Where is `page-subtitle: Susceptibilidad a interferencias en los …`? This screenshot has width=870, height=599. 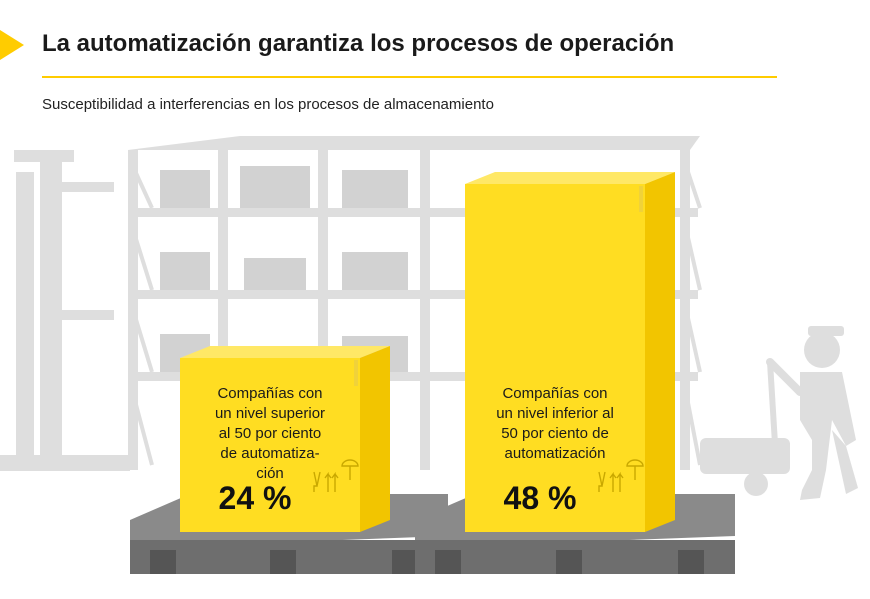 page-subtitle: Susceptibilidad a interferencias en los … is located at coordinates (268, 104).